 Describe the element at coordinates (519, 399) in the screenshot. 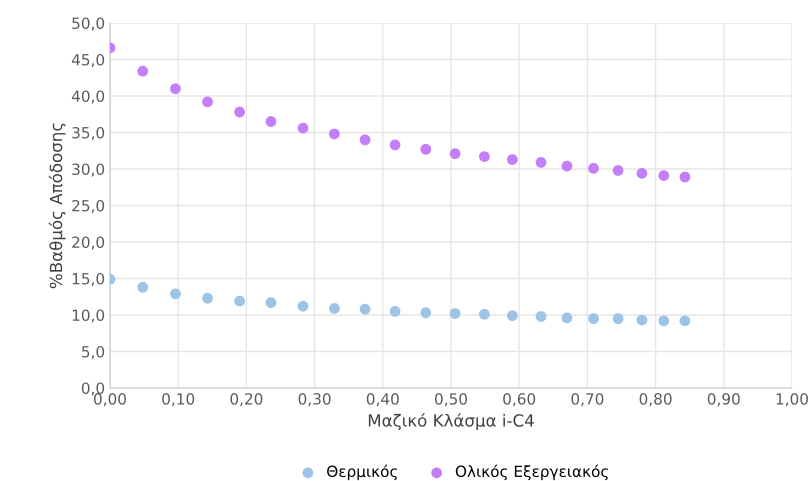

I see `x-tick-label: 0,60` at that location.